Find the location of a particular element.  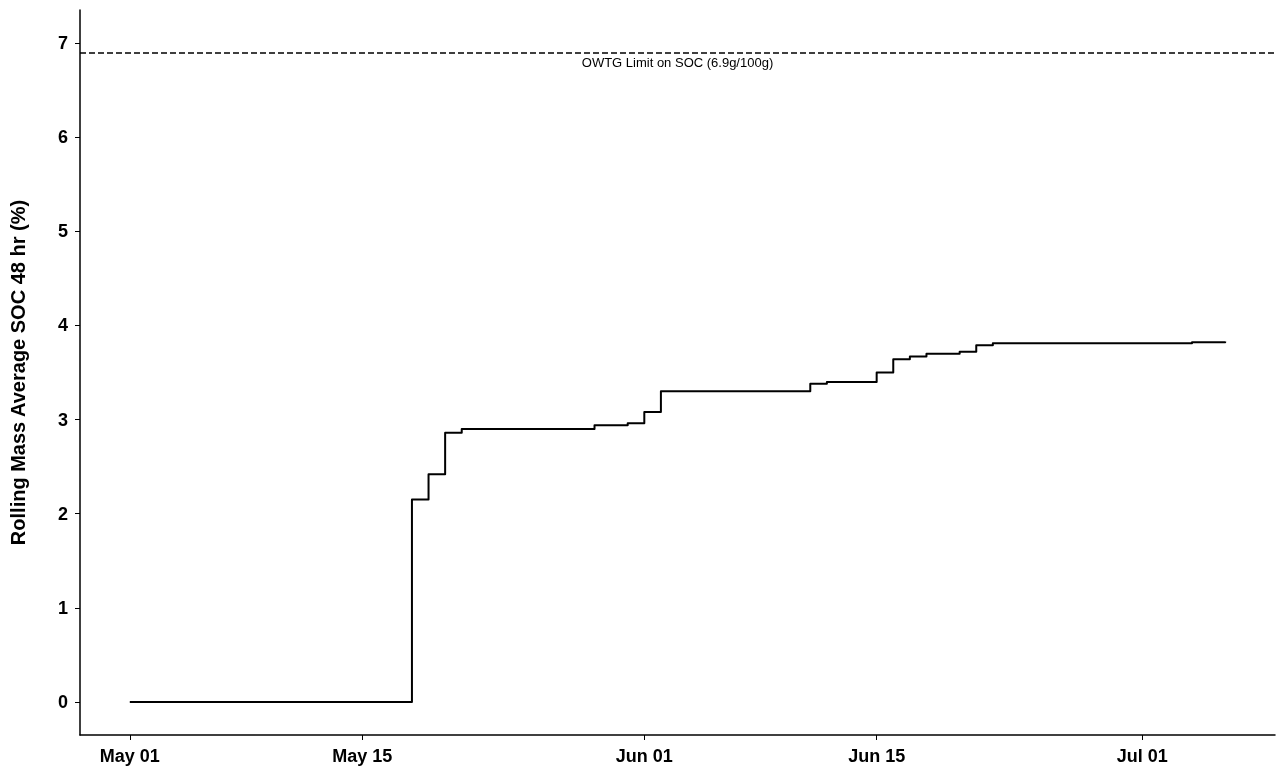

ref-line-label: OWTG Limit on SOC (6.9g/100g) is located at coordinates (677, 63).